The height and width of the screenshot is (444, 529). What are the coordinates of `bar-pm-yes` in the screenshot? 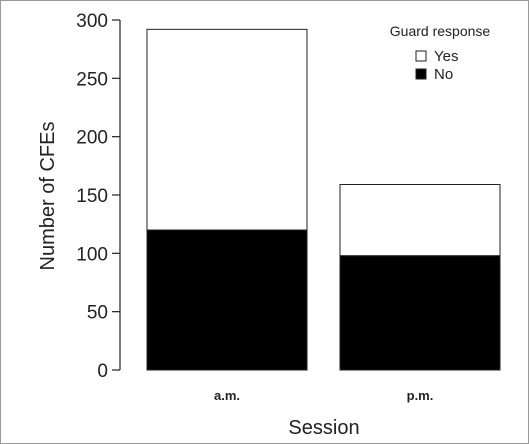 It's located at (420, 220).